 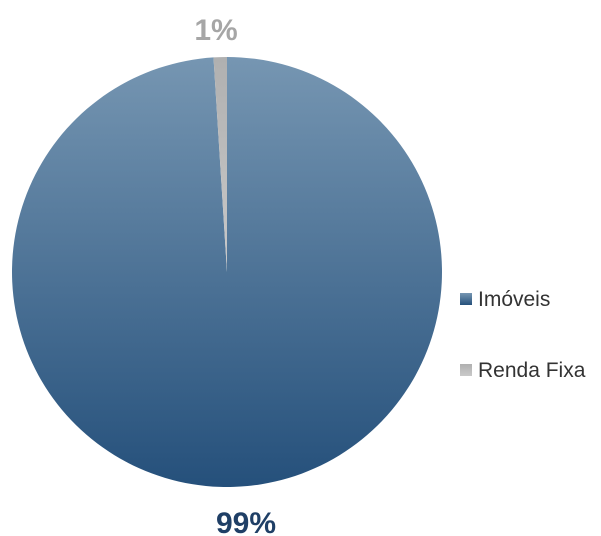 I want to click on legend-label-imoveis: Imóveis, so click(x=514, y=299).